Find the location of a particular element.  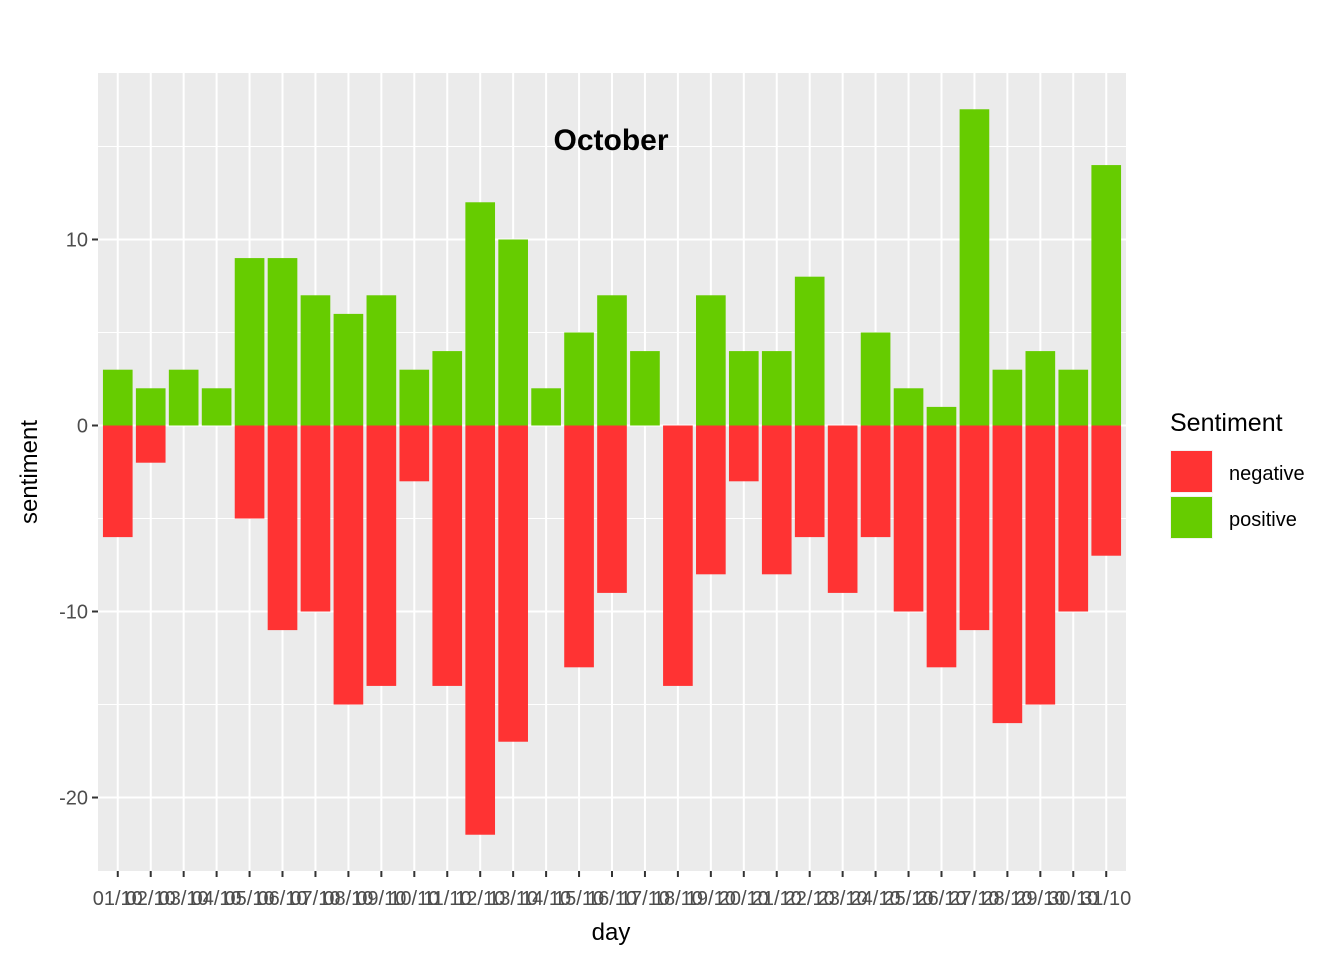

x-tick-label: 31/10 is located at coordinates (1106, 899).